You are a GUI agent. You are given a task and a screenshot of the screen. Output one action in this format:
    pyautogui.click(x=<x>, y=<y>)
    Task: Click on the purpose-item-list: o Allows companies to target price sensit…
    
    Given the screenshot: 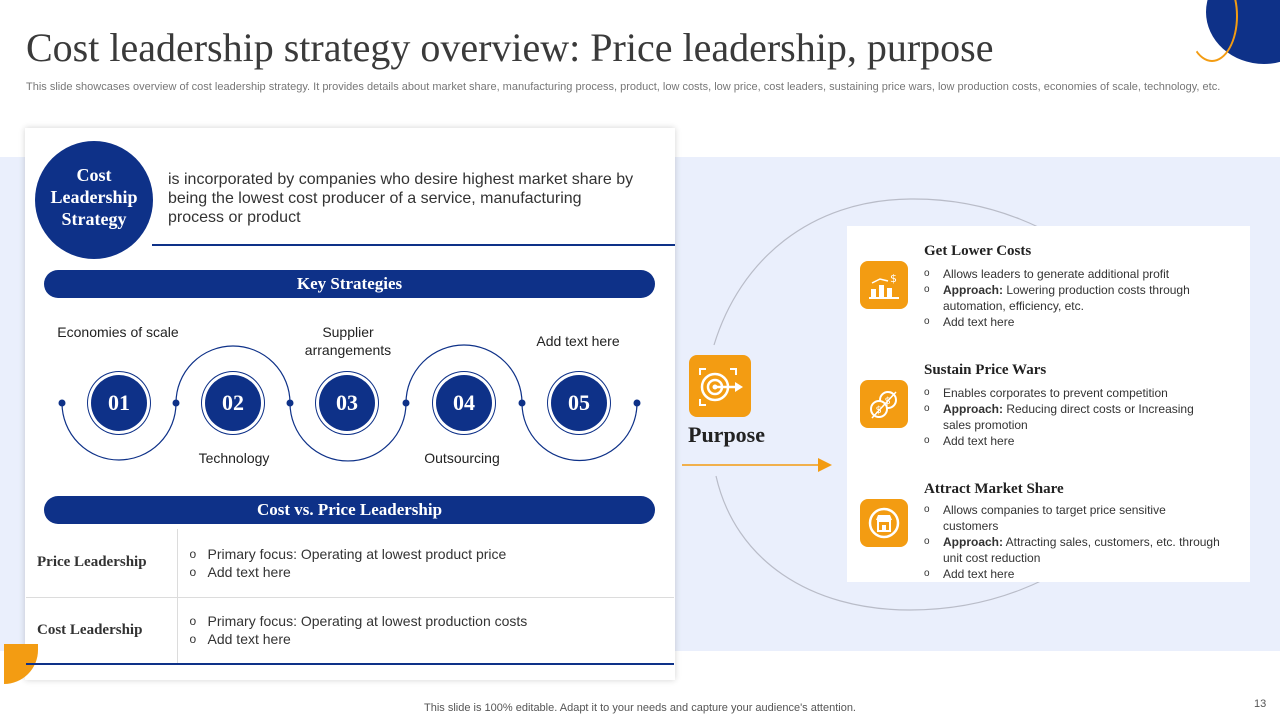 What is the action you would take?
    pyautogui.click(x=1074, y=542)
    